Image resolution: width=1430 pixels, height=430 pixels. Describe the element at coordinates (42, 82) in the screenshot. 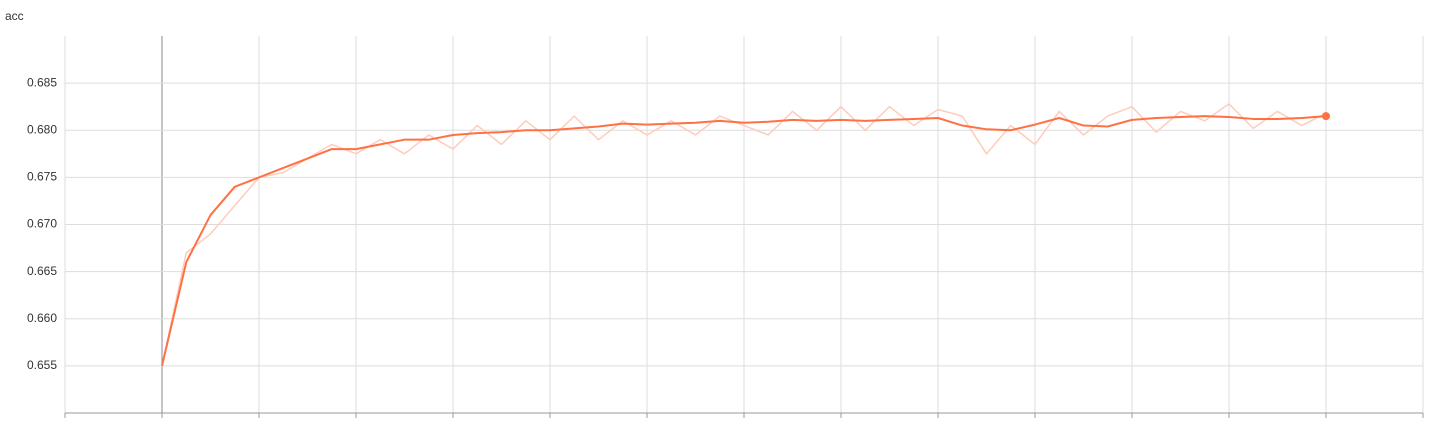

I see `y-tick-label: 0.685` at that location.